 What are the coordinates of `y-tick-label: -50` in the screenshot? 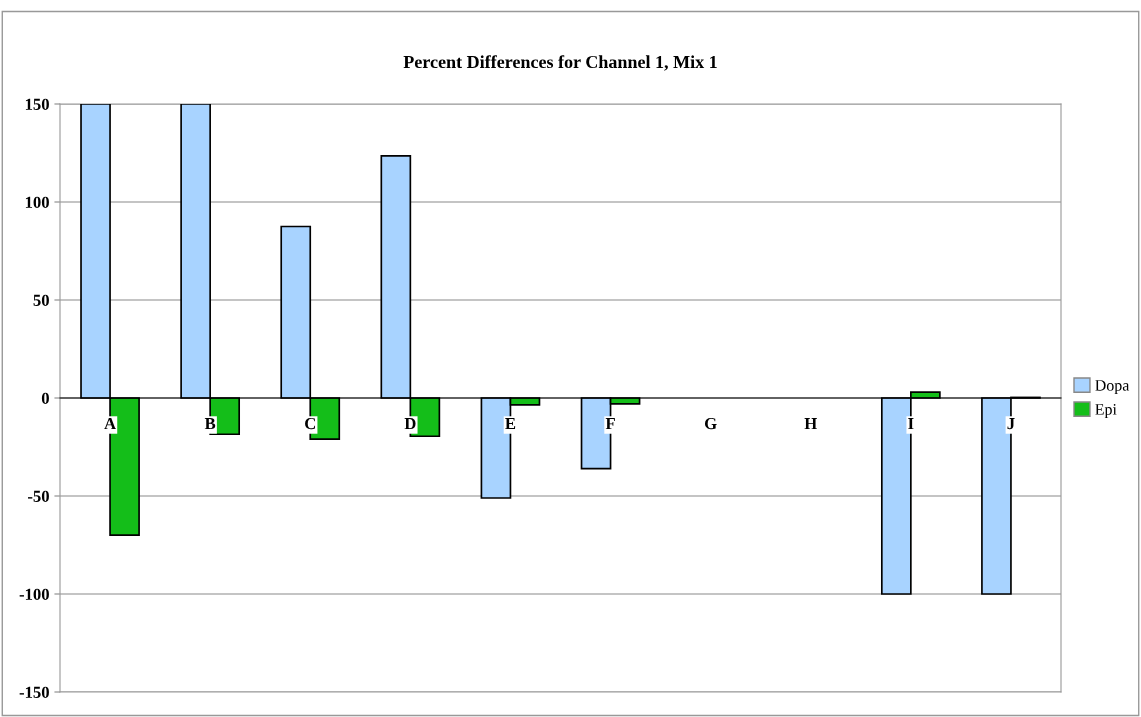 It's located at (38, 496).